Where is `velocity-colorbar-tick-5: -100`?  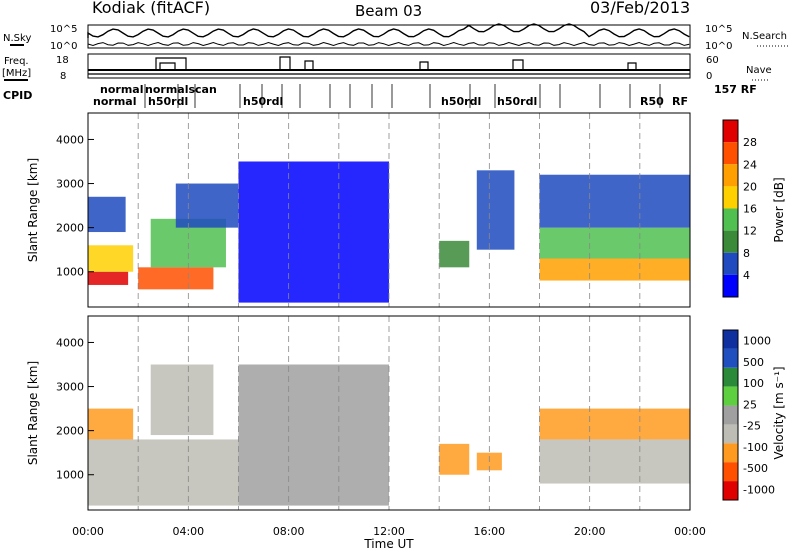 velocity-colorbar-tick-5: -100 is located at coordinates (755, 447).